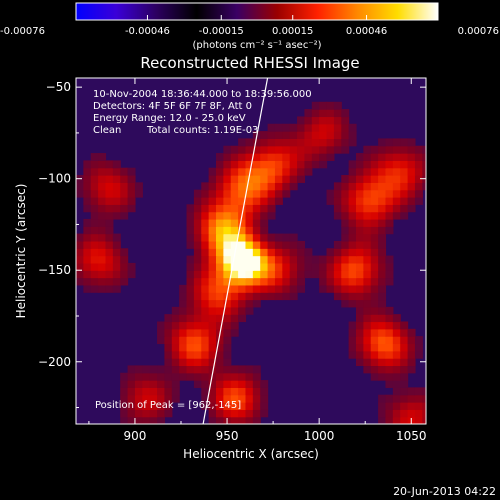 This screenshot has height=500, width=500. What do you see at coordinates (444, 491) in the screenshot?
I see `footer-timestamp: 20-Jun-2013 04:22` at bounding box center [444, 491].